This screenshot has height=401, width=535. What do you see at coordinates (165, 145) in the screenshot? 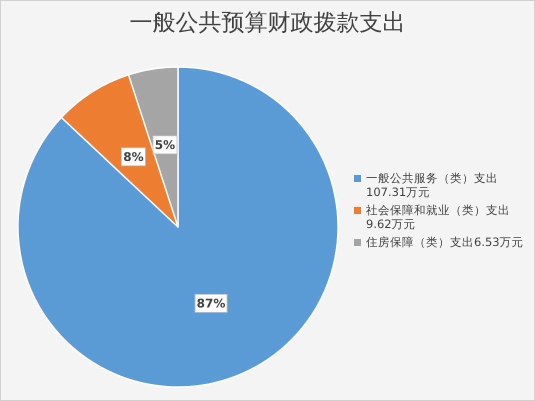
I see `data-label: 5%` at bounding box center [165, 145].